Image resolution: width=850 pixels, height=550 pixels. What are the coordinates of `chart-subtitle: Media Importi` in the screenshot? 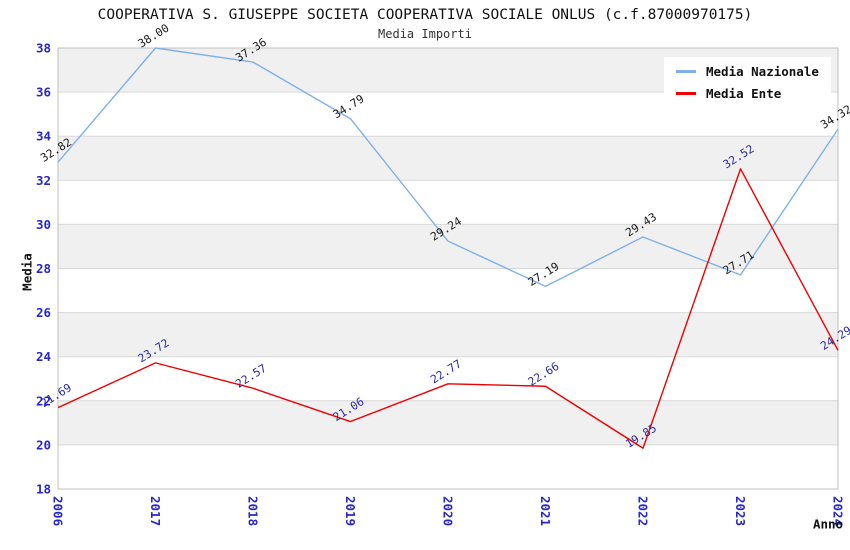 It's located at (425, 34).